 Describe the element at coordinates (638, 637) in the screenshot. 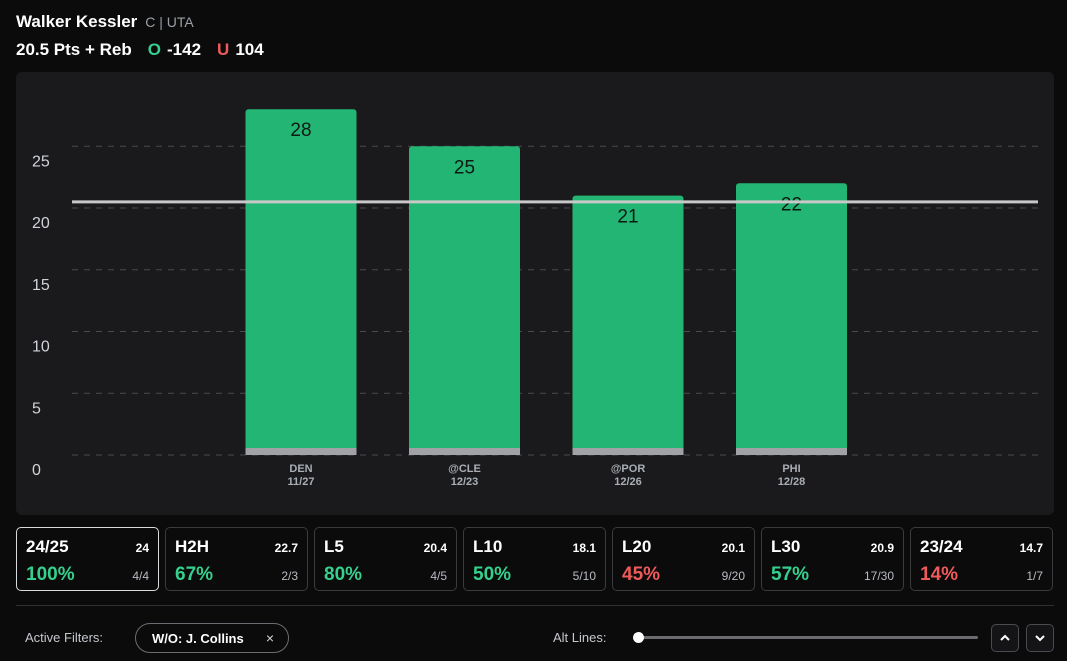

I see `alt-lines-slider-thumb` at that location.